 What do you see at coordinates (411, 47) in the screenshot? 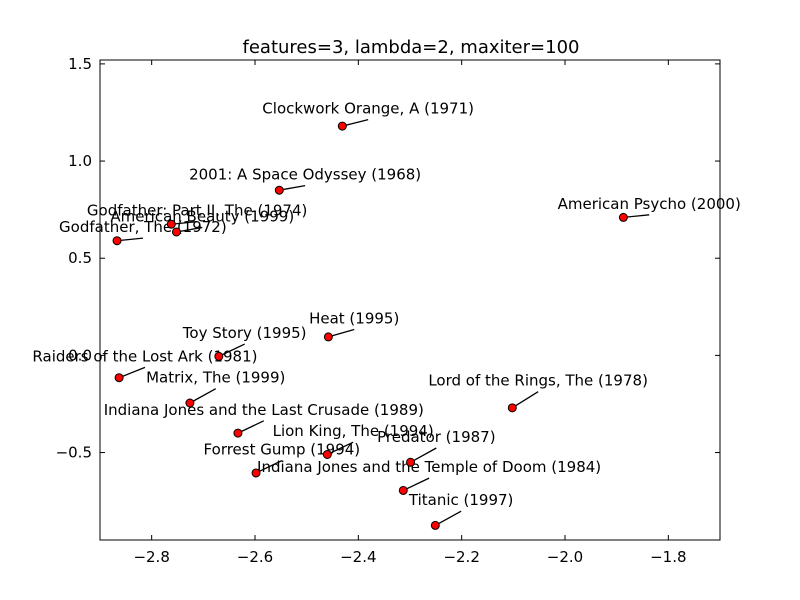
I see `chart-title: features=3, lambda=2, maxiter=100` at bounding box center [411, 47].